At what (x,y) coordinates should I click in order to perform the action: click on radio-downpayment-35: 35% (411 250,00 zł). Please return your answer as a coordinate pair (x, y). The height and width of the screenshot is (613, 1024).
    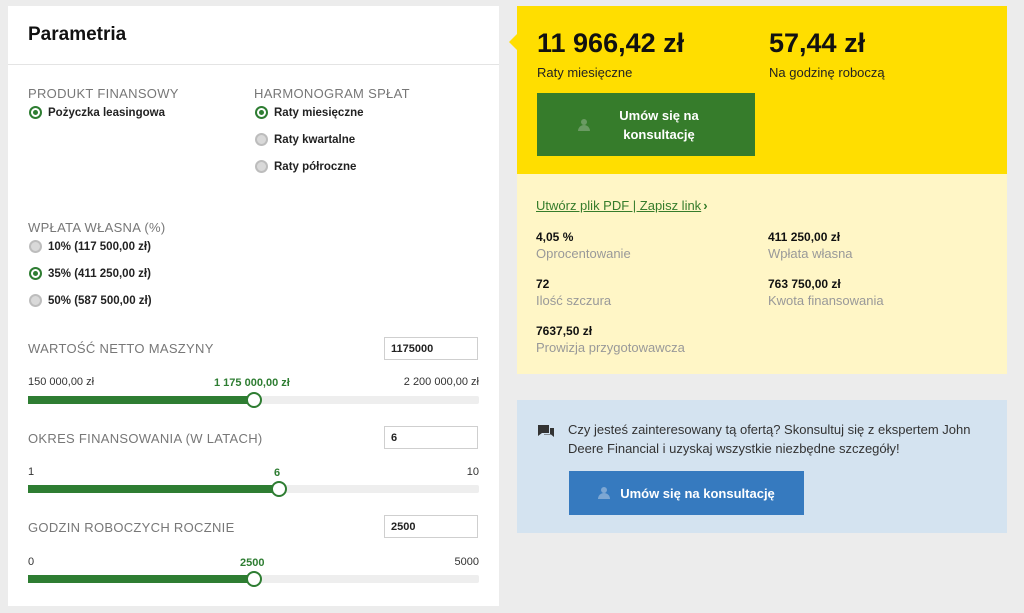
    Looking at the image, I should click on (90, 273).